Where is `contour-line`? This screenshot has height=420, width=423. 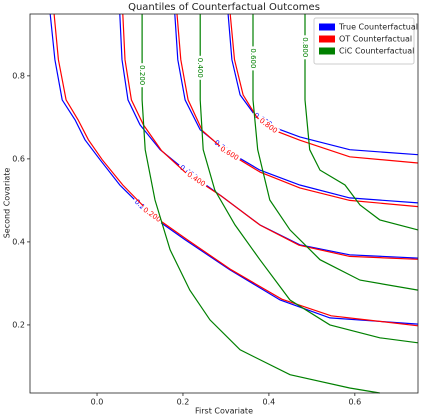
contour-line is located at coordinates (361, 122).